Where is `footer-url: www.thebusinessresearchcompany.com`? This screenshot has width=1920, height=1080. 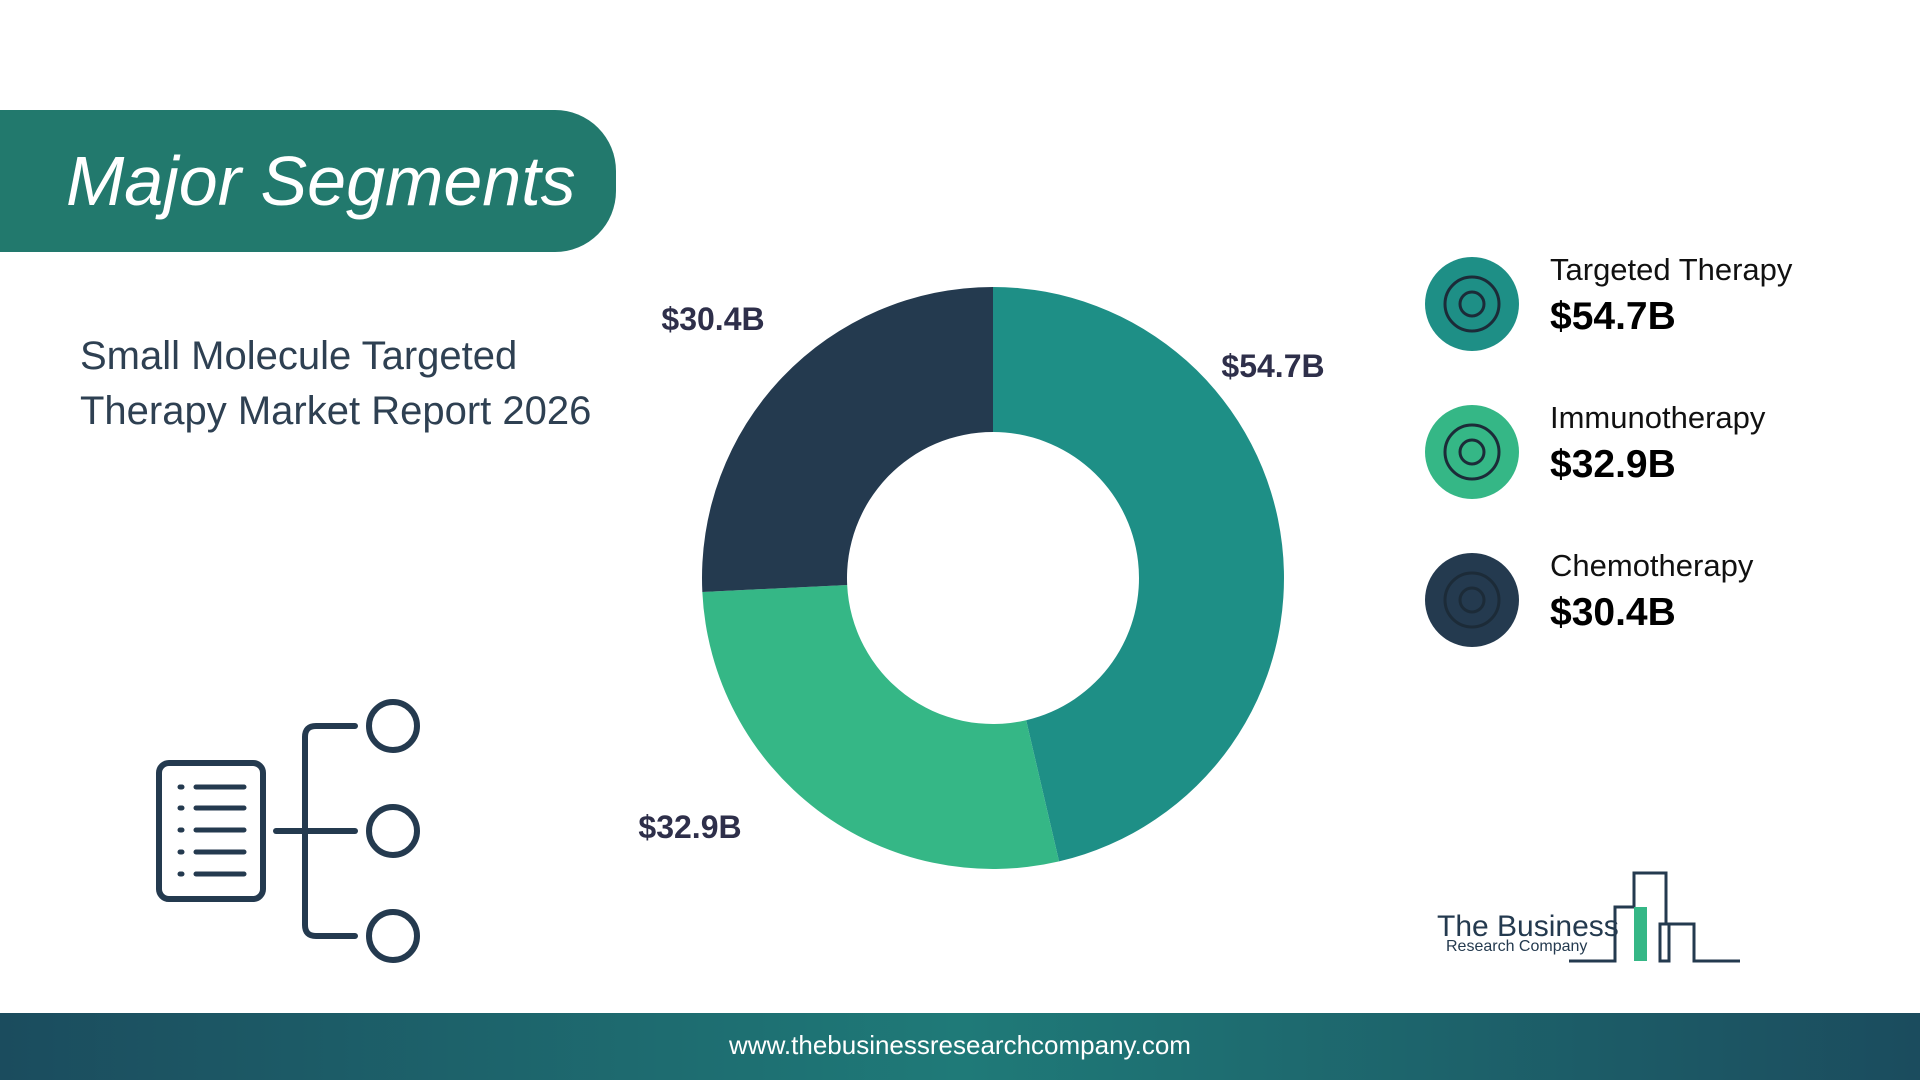
footer-url: www.thebusinessresearchcompany.com is located at coordinates (959, 1045).